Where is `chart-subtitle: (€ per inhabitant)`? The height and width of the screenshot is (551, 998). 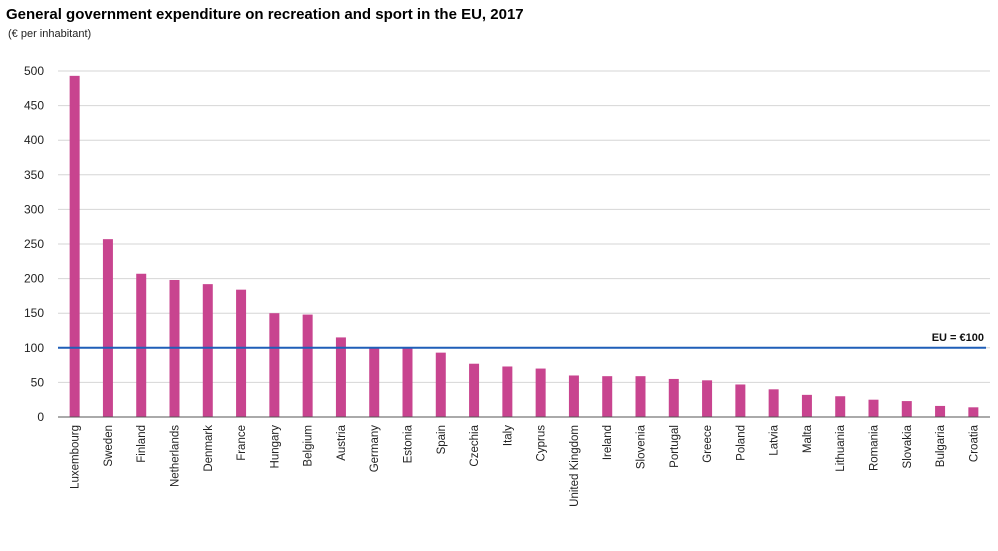
chart-subtitle: (€ per inhabitant) is located at coordinates (50, 34).